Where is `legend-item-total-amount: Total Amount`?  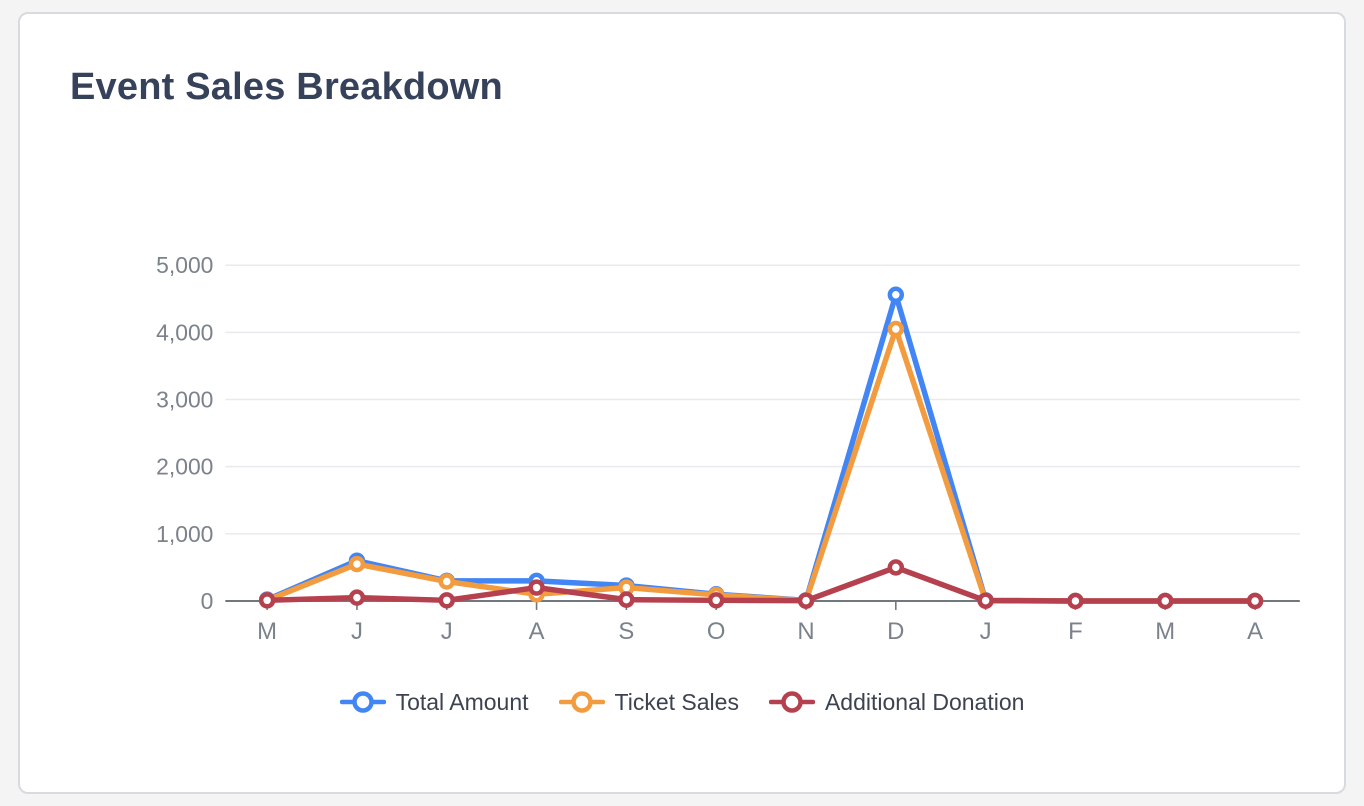
legend-item-total-amount: Total Amount is located at coordinates (434, 702).